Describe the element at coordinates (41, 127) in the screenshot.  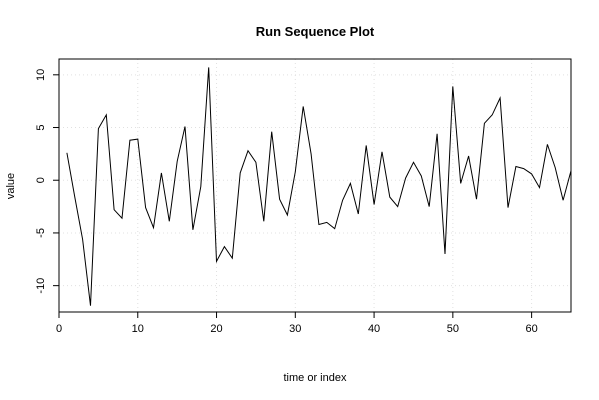
I see `y-tick-label: 5` at that location.